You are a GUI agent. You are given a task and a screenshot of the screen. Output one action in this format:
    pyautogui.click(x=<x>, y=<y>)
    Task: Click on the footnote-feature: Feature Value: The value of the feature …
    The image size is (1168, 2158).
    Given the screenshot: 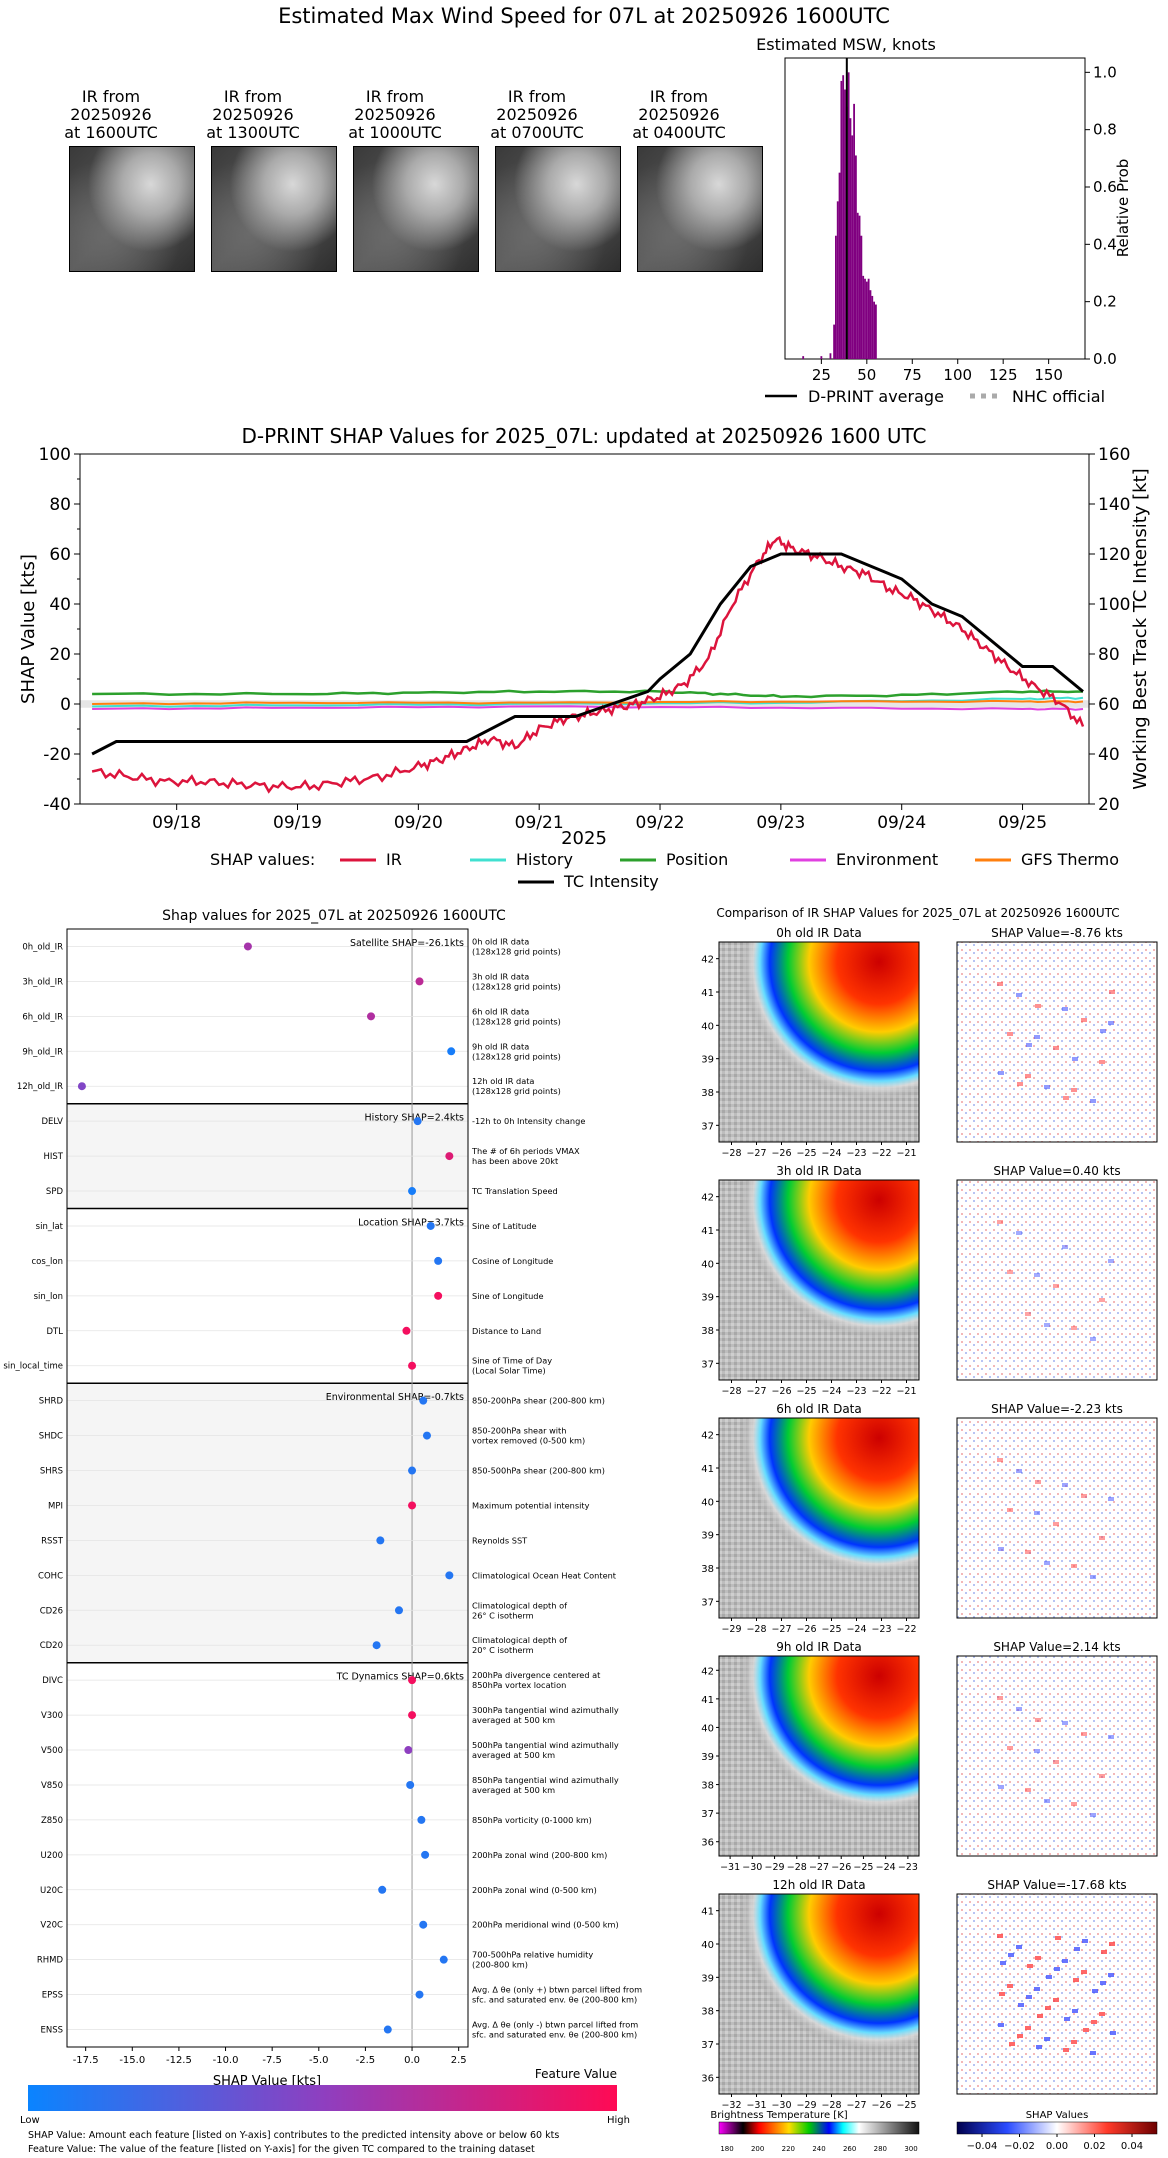 What is the action you would take?
    pyautogui.click(x=281, y=2149)
    